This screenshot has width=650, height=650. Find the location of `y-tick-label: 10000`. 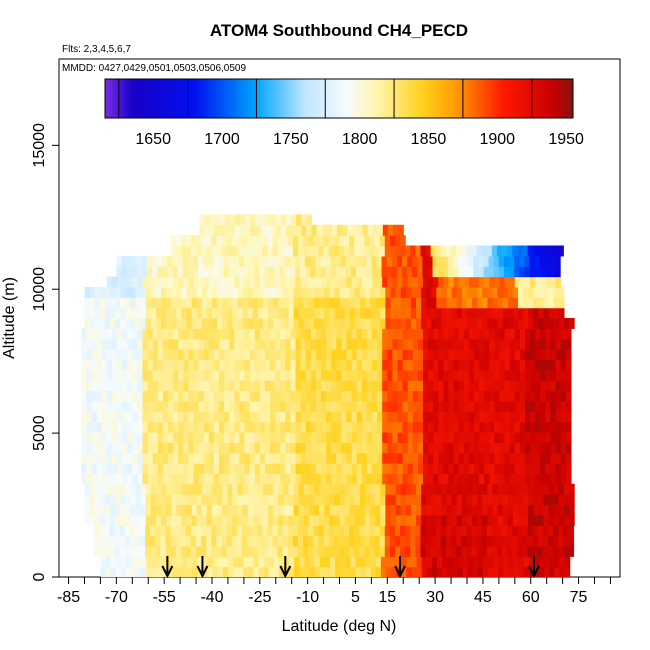

y-tick-label: 10000 is located at coordinates (39, 289).